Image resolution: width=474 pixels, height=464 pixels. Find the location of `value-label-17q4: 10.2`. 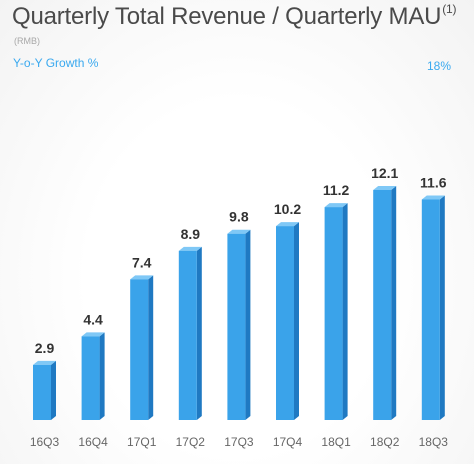

value-label-17q4: 10.2 is located at coordinates (287, 209).